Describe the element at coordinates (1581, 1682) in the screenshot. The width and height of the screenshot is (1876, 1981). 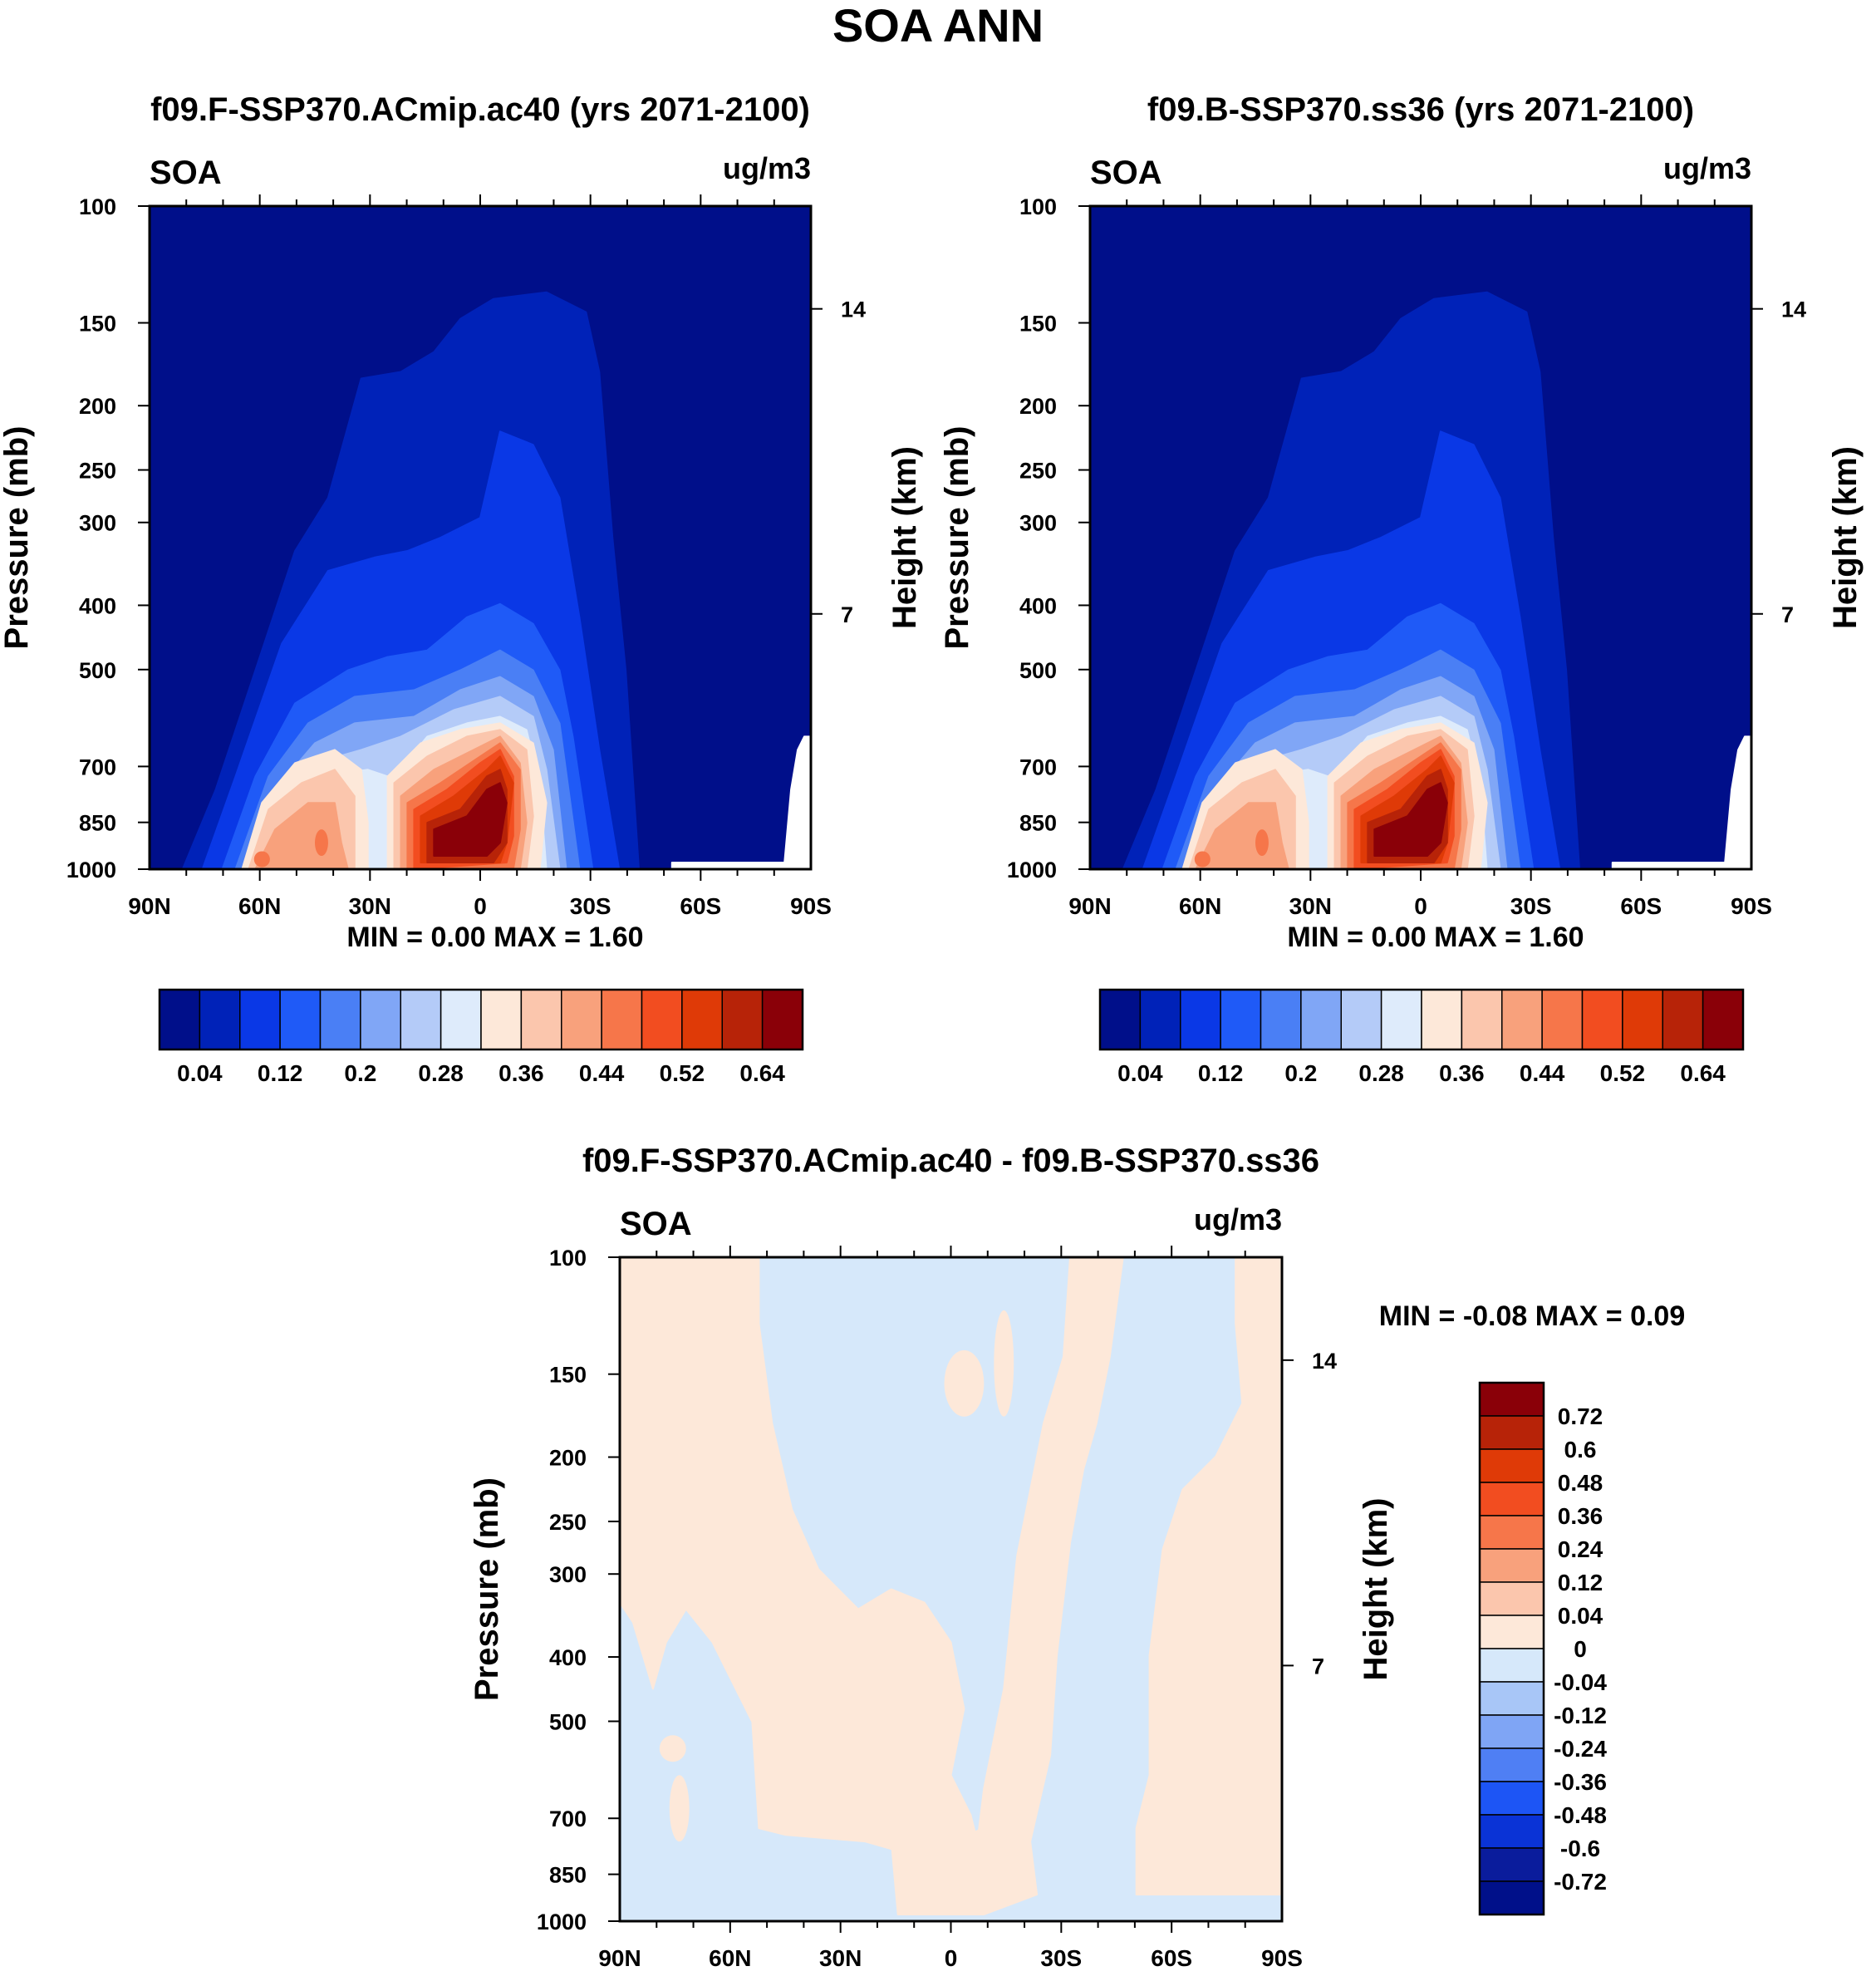
I see `colorbar-label: -0.04` at that location.